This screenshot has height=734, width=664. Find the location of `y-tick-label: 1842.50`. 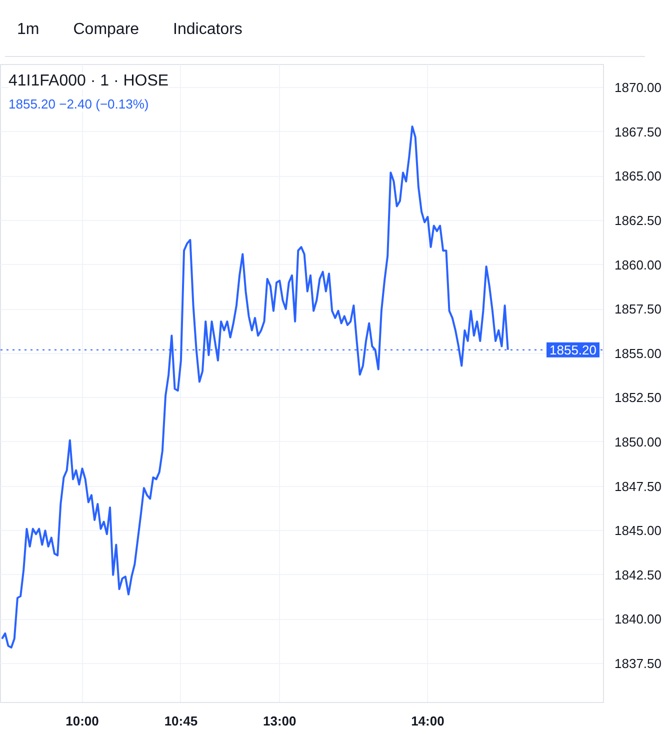

y-tick-label: 1842.50 is located at coordinates (638, 574).